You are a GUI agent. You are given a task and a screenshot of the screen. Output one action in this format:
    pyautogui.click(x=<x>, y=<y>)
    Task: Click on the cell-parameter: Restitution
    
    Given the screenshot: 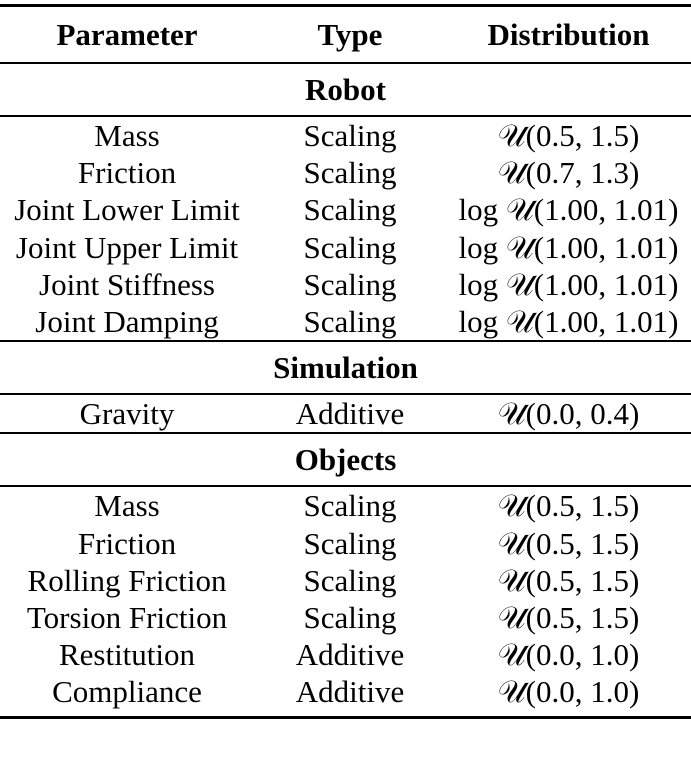 What is the action you would take?
    pyautogui.click(x=127, y=655)
    